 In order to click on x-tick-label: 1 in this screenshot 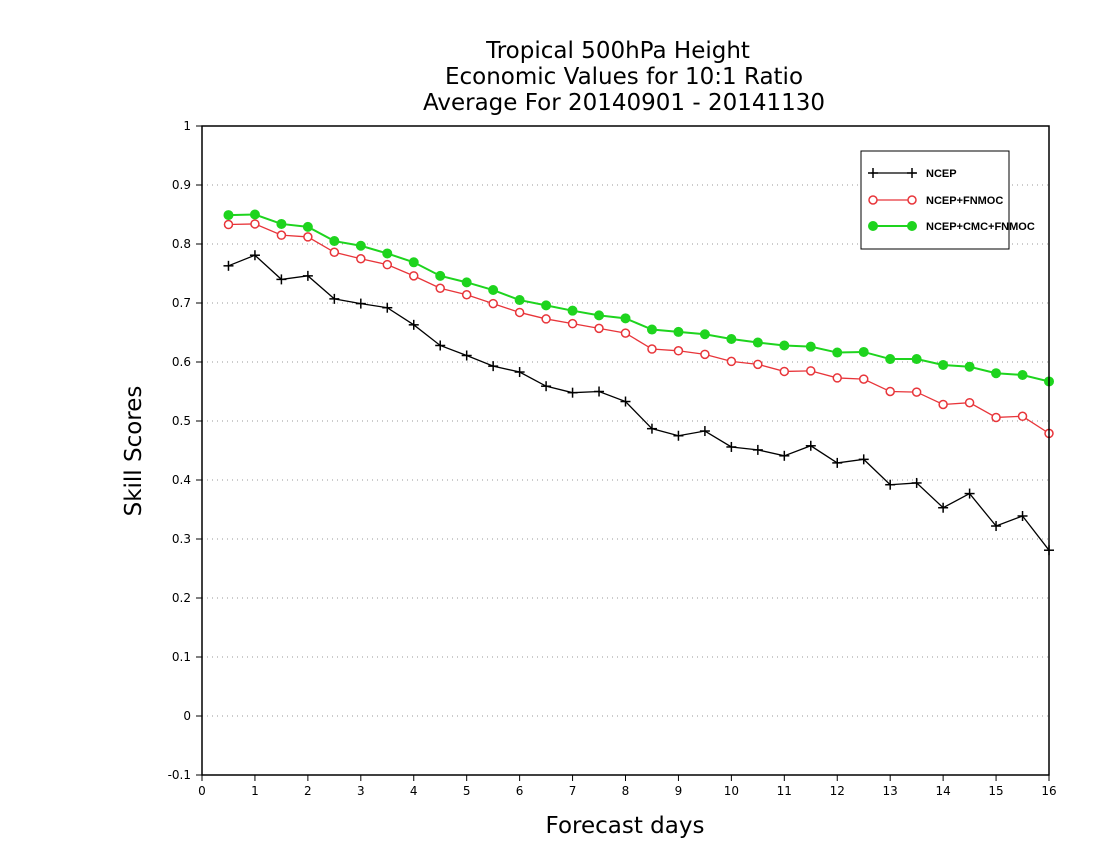, I will do `click(255, 791)`.